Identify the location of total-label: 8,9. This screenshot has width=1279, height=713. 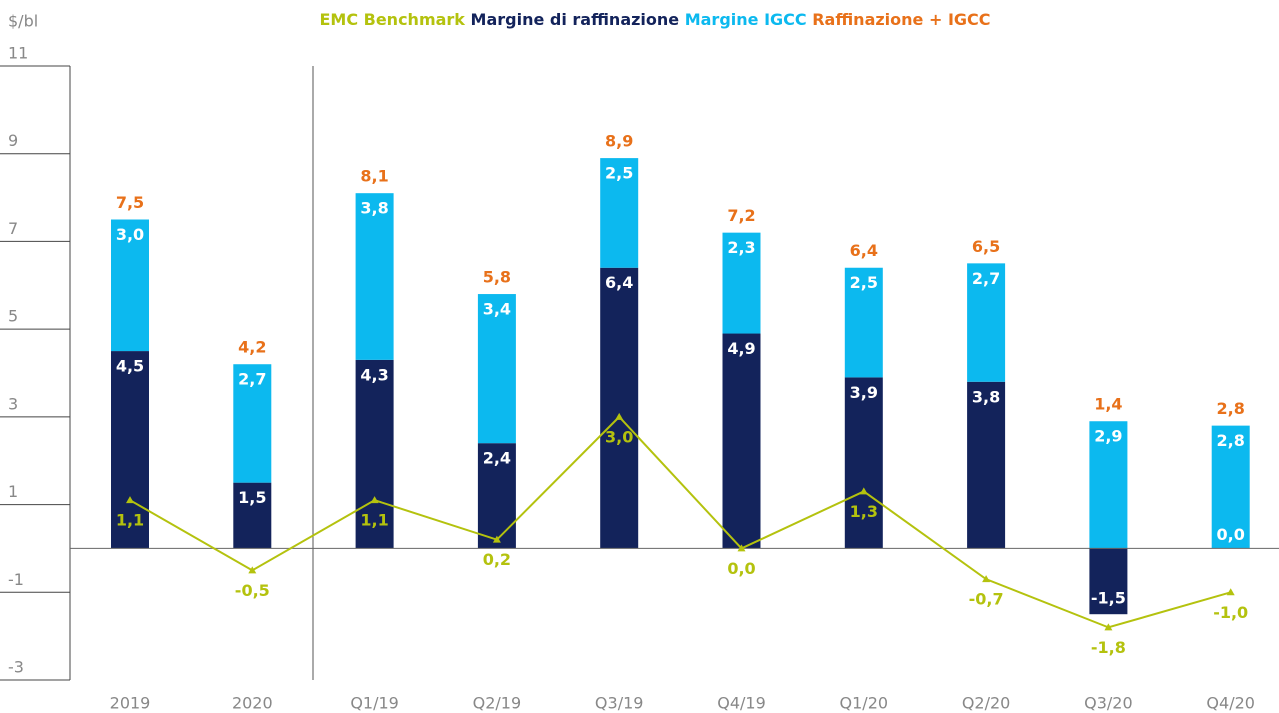
(619, 141).